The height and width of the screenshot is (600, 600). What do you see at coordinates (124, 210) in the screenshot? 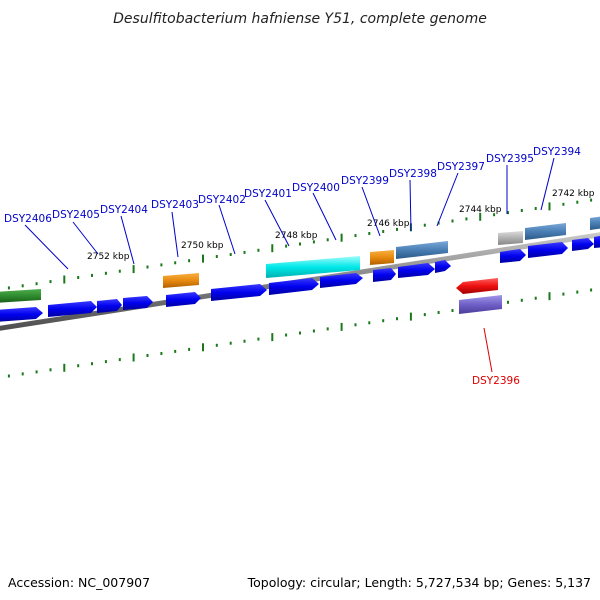
I see `gene-label: DSY2404` at bounding box center [124, 210].